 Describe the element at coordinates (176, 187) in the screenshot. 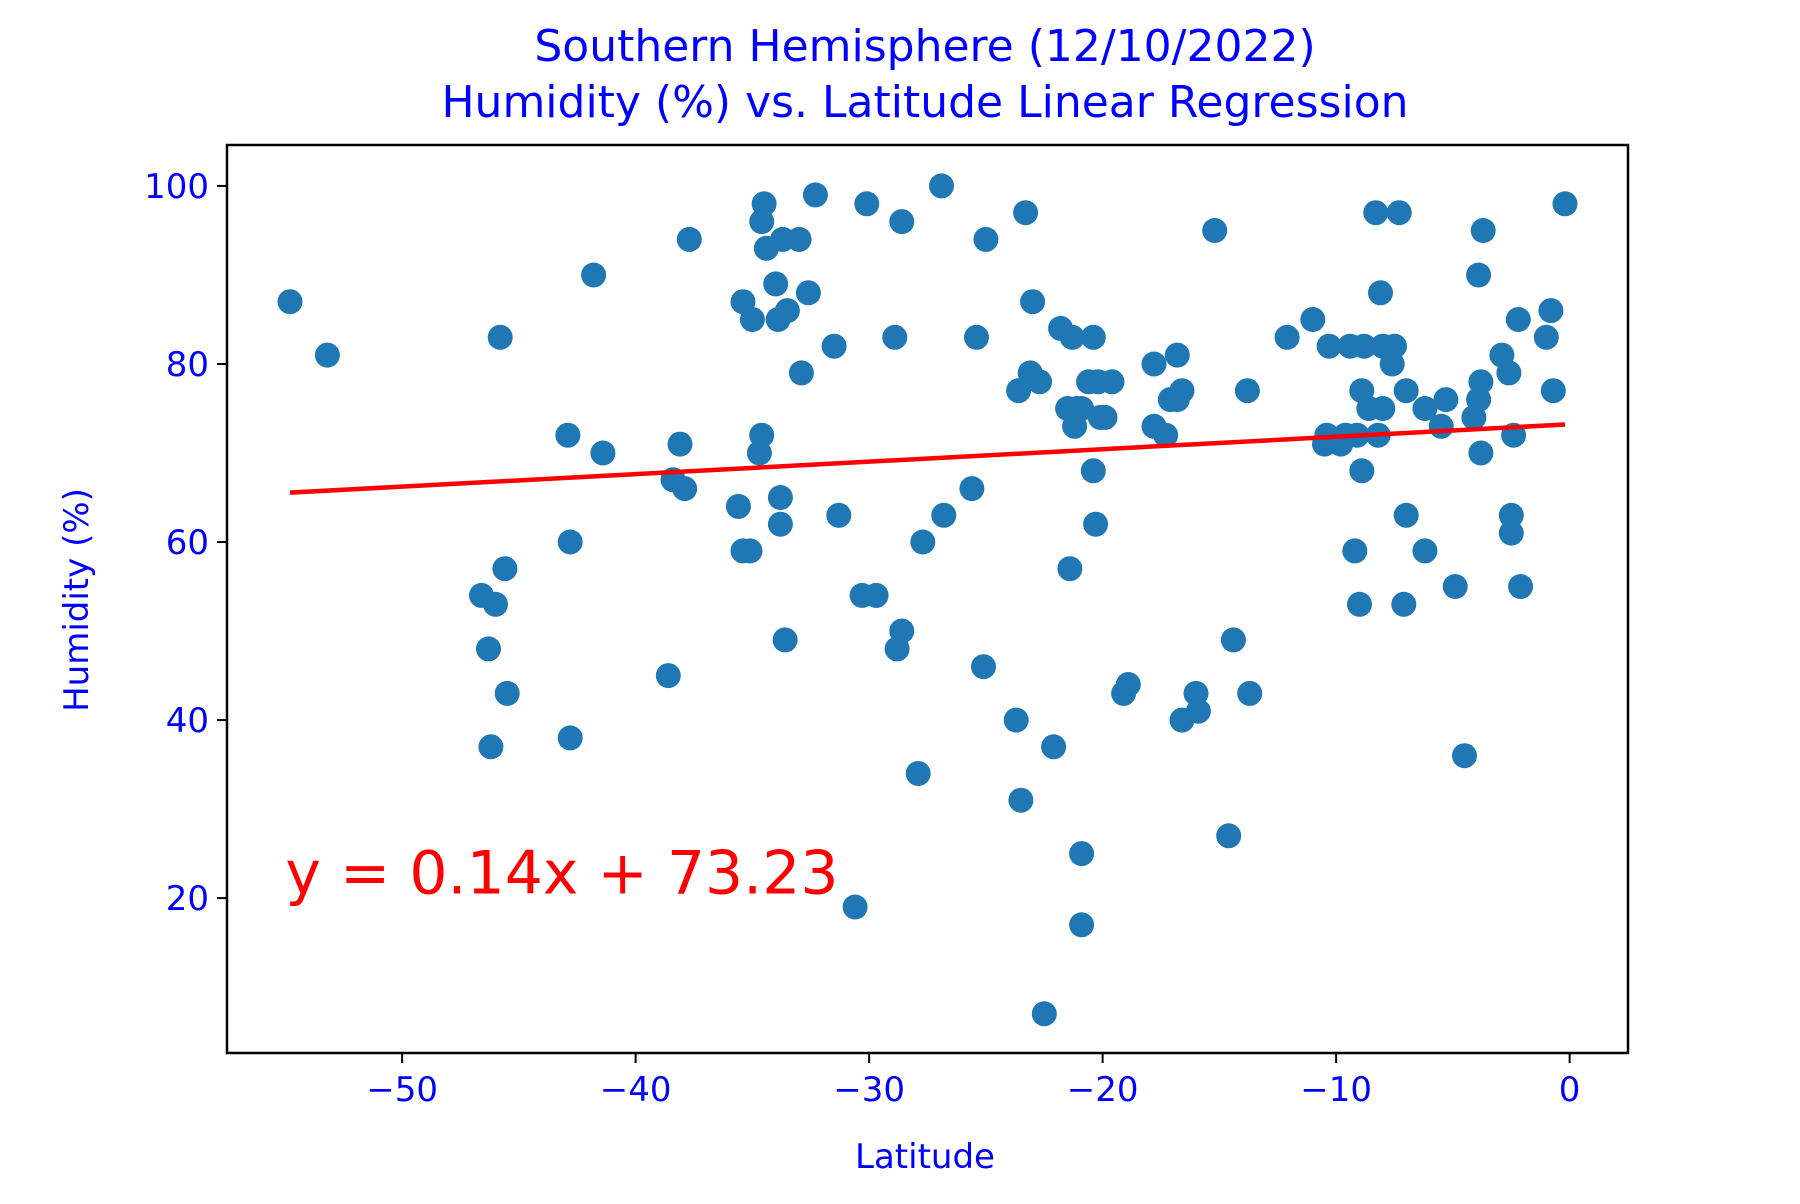

I see `y-tick-label: 100` at that location.